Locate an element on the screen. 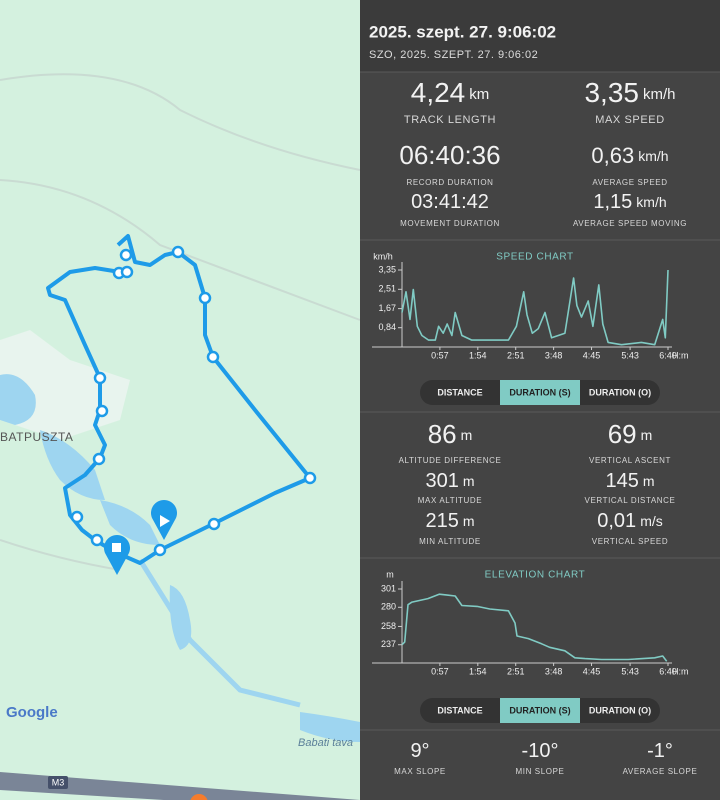 The image size is (720, 805). road-badge is located at coordinates (58, 782).